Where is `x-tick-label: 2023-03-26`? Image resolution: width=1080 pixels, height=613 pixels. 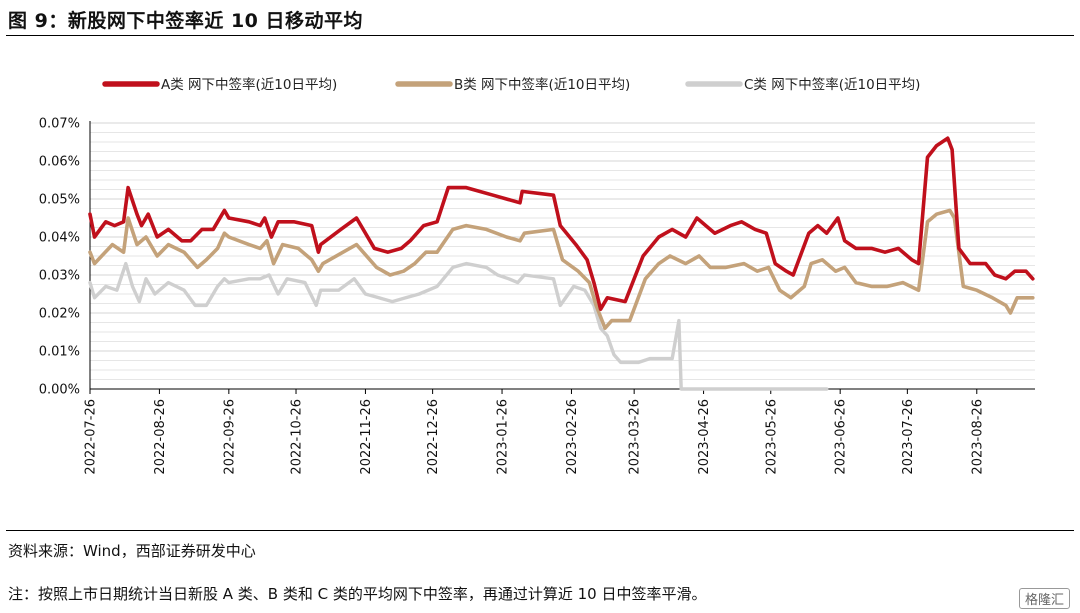
x-tick-label: 2023-03-26 is located at coordinates (635, 437).